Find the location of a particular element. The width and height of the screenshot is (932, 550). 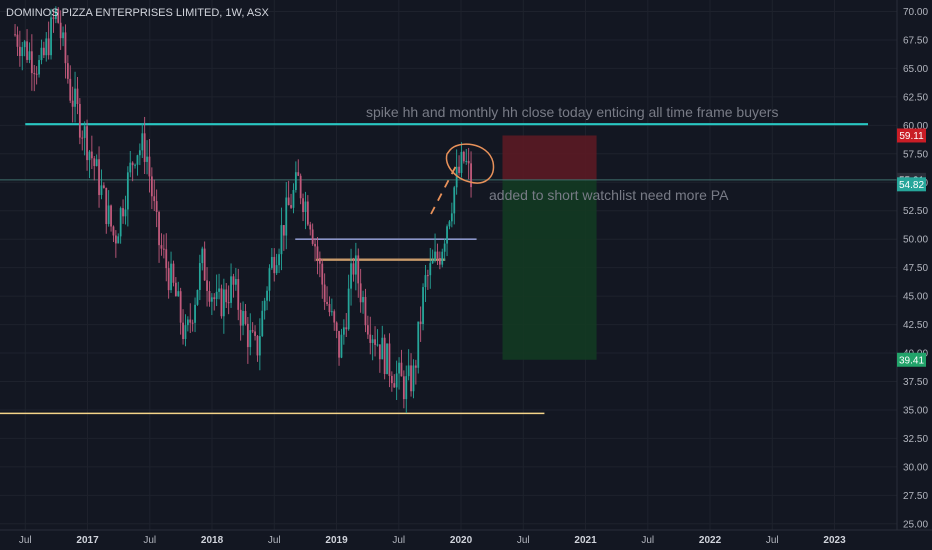

circle-drawing is located at coordinates (470, 163).